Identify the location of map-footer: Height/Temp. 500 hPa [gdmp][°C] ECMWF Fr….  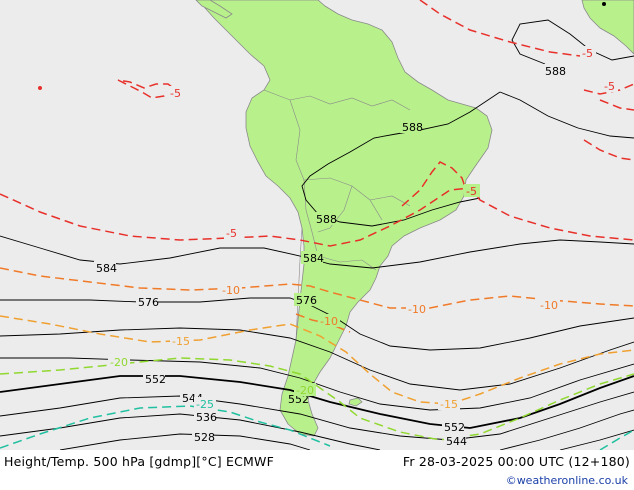
(317, 470).